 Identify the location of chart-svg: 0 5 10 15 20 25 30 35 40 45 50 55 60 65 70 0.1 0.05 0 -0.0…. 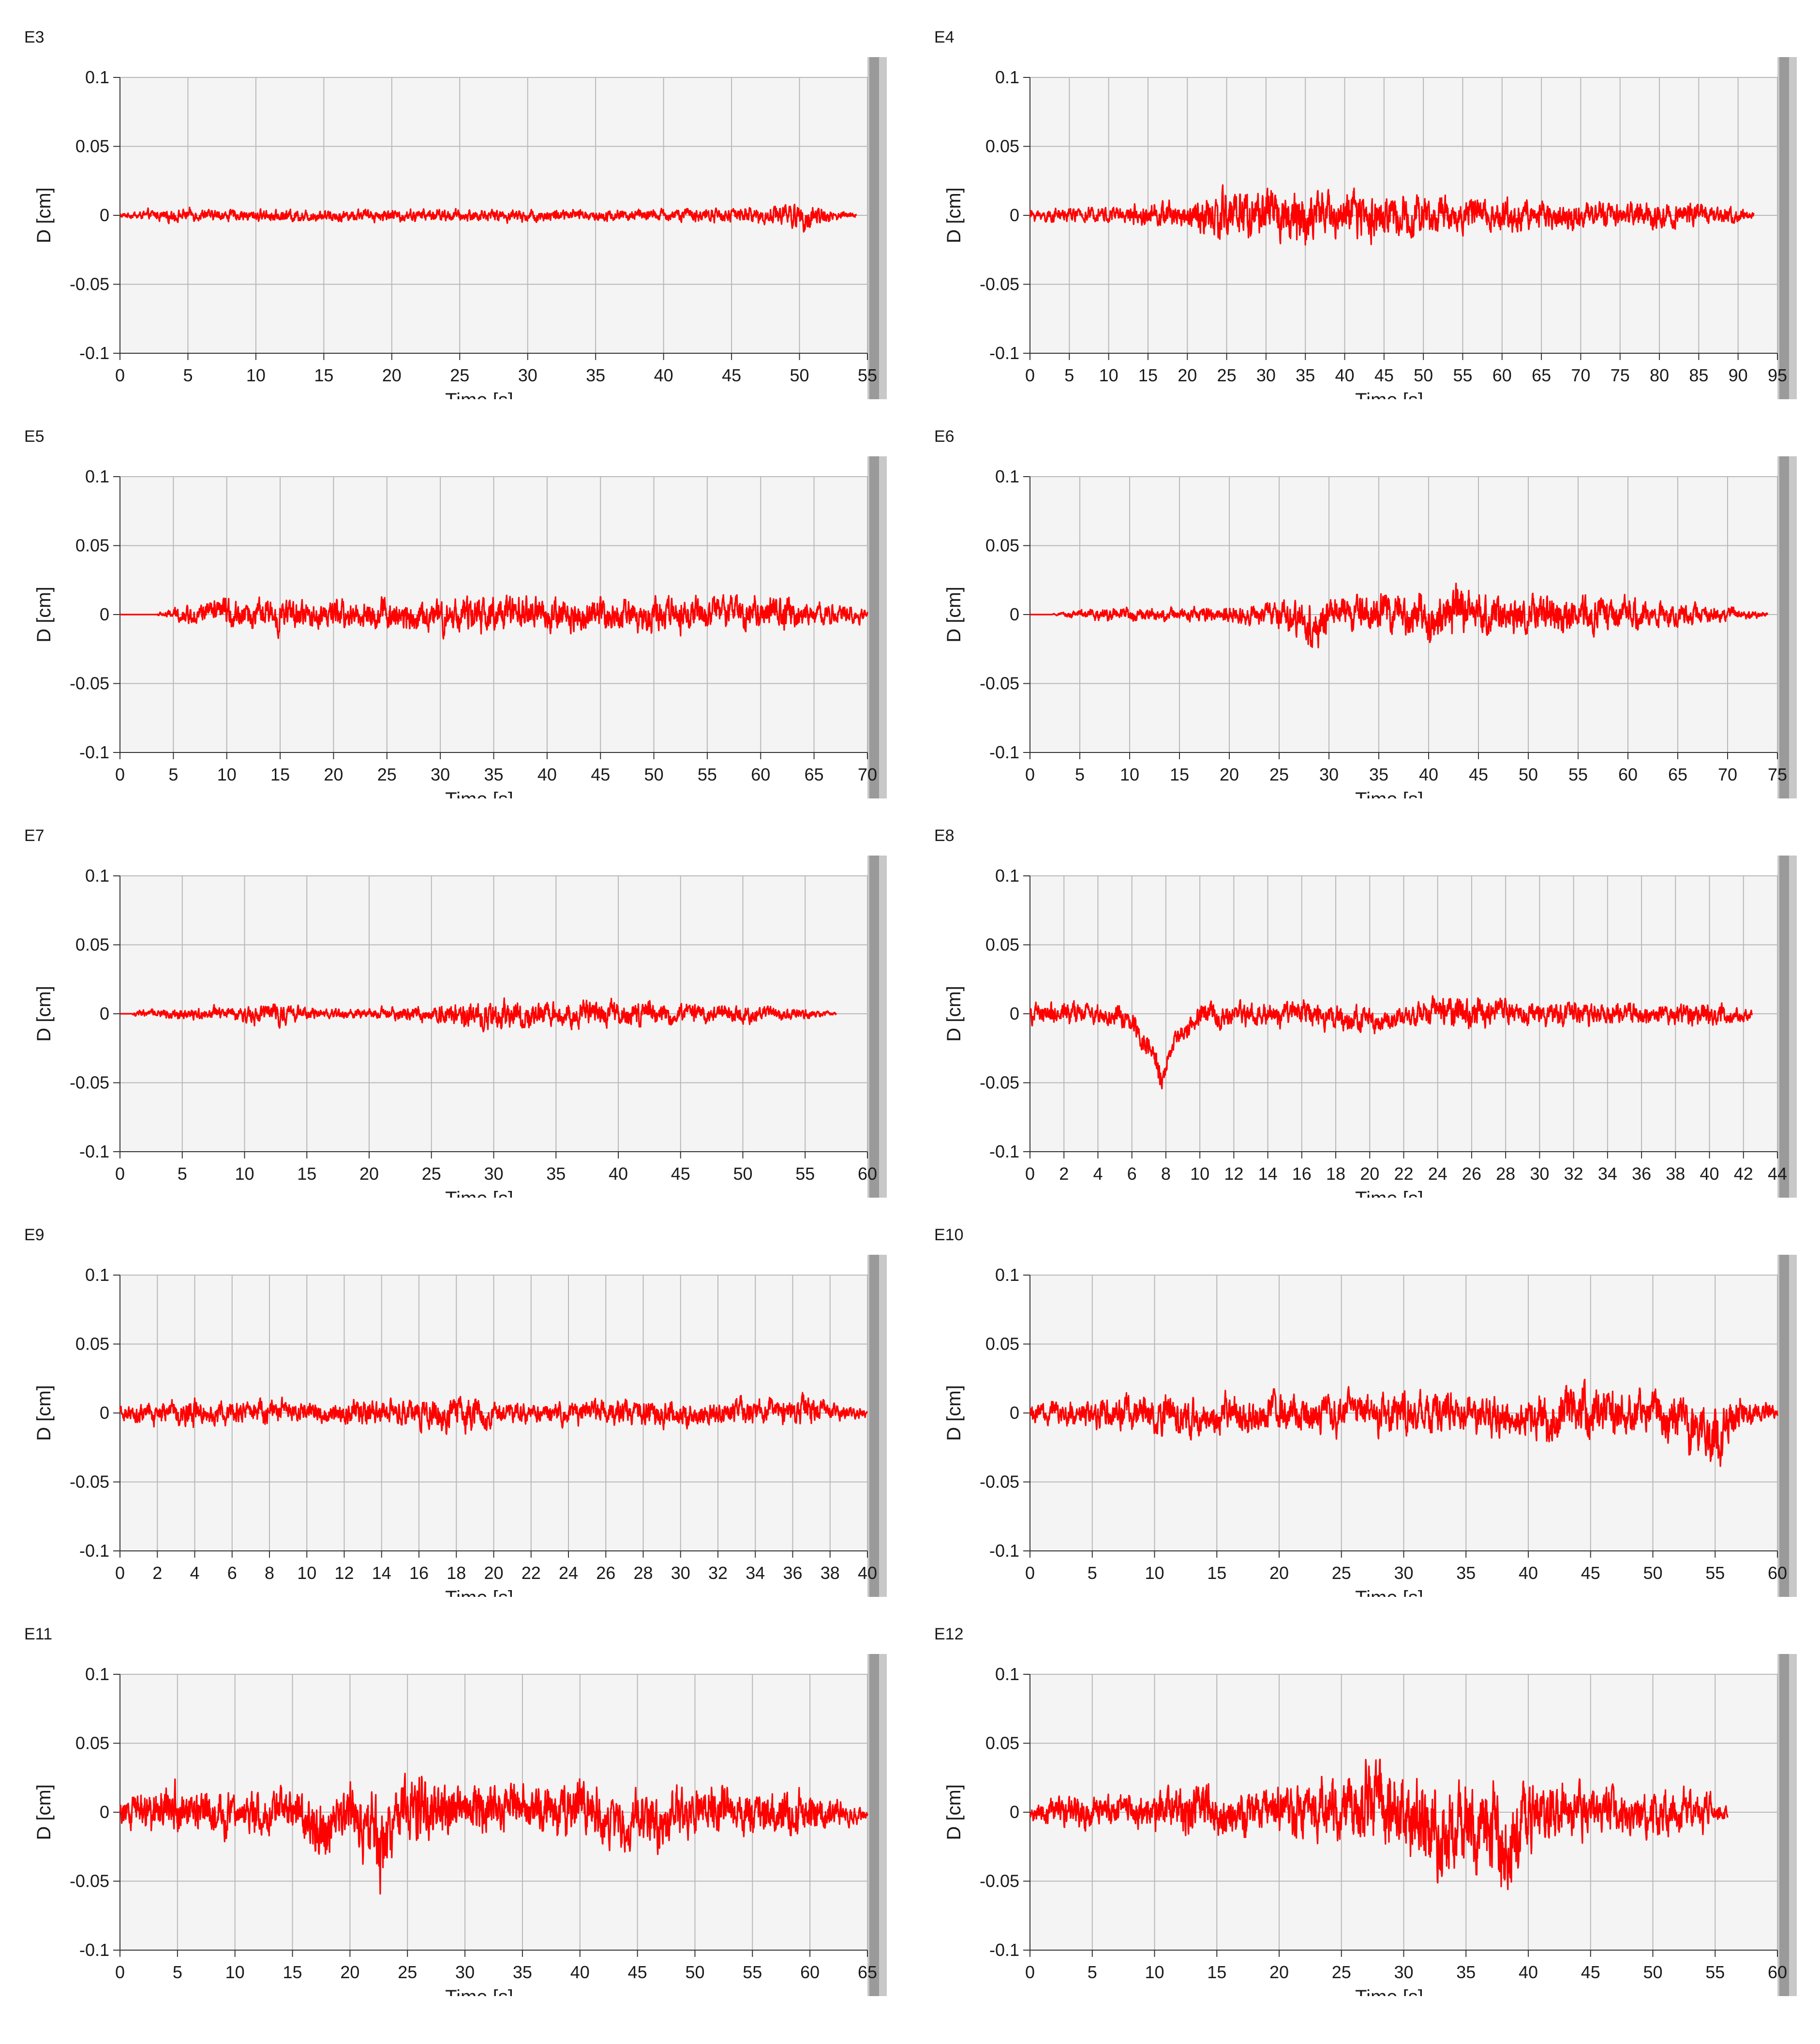
(460, 627).